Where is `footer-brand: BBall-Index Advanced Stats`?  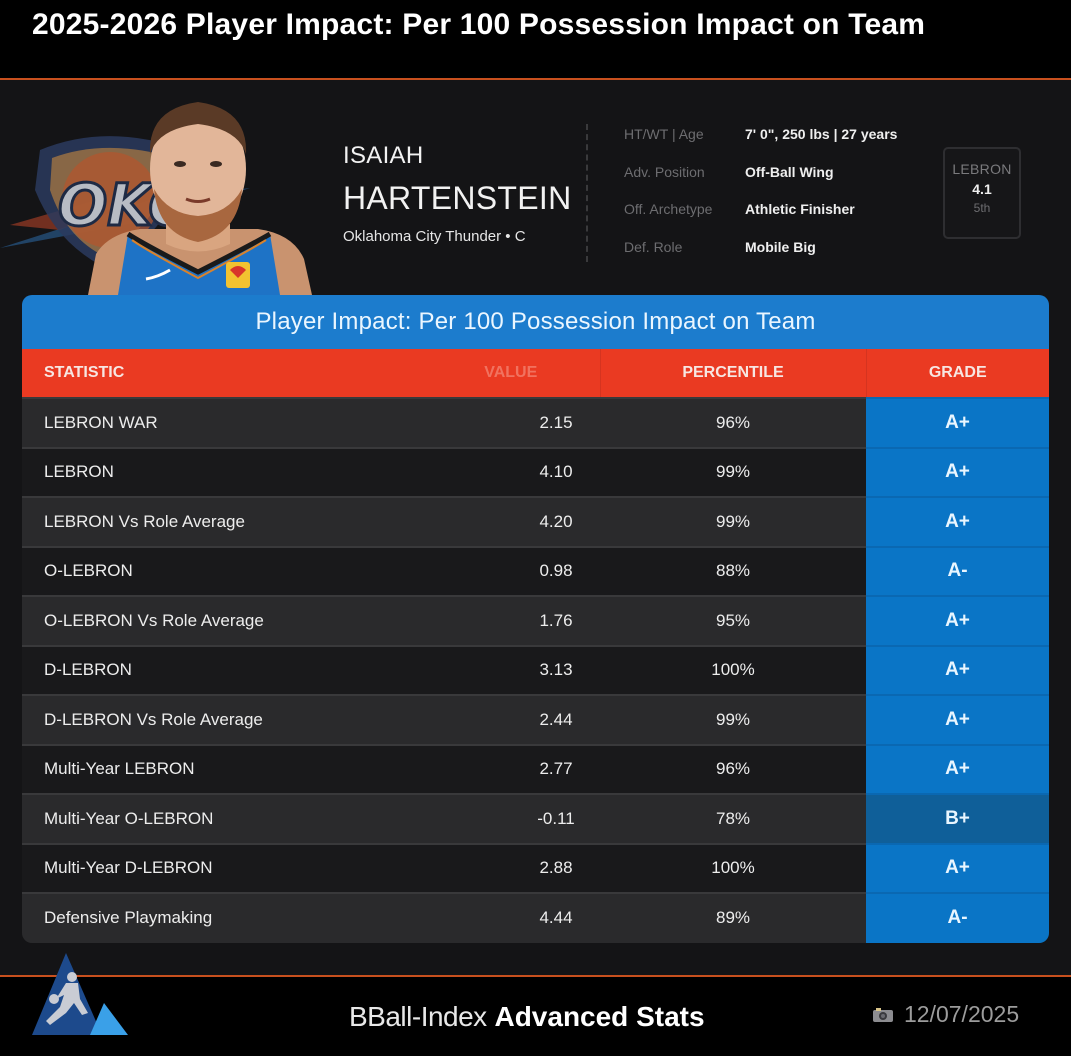 footer-brand: BBall-Index Advanced Stats is located at coordinates (527, 1017).